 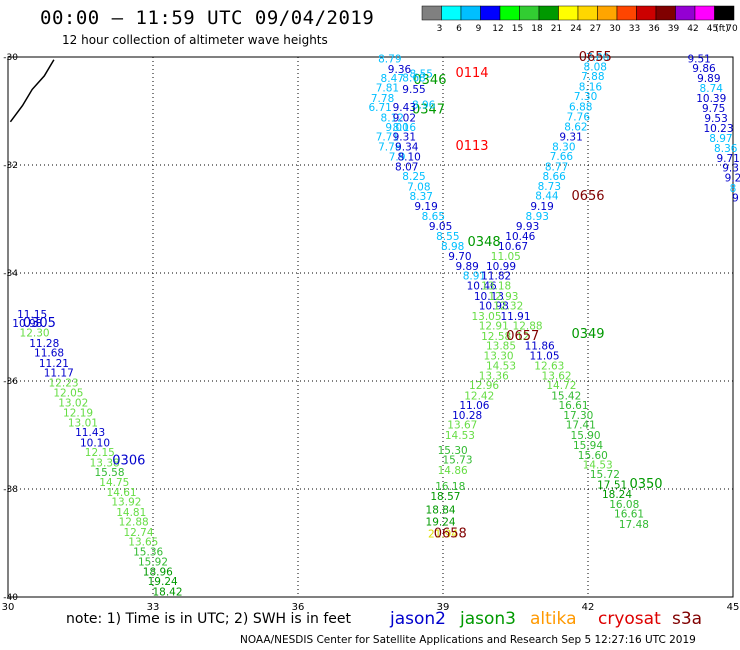 I want to click on wave-height-label: 8.68, so click(x=413, y=78).